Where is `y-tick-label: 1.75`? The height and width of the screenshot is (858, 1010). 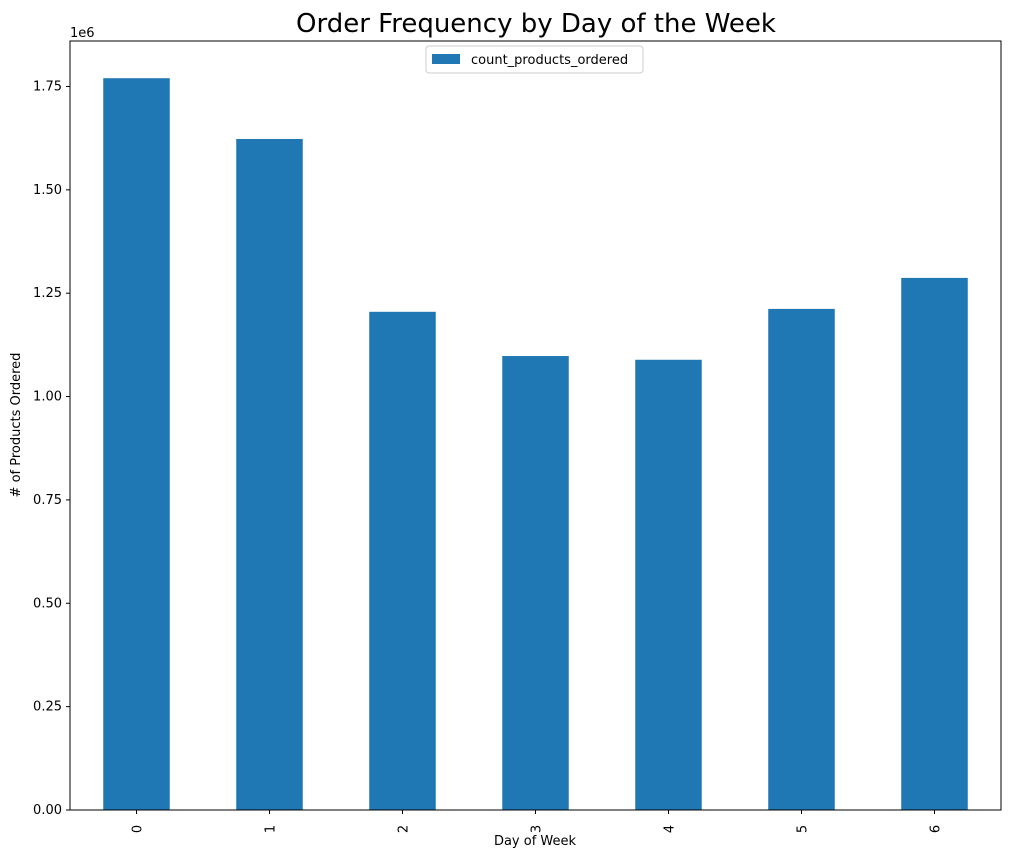
y-tick-label: 1.75 is located at coordinates (47, 86).